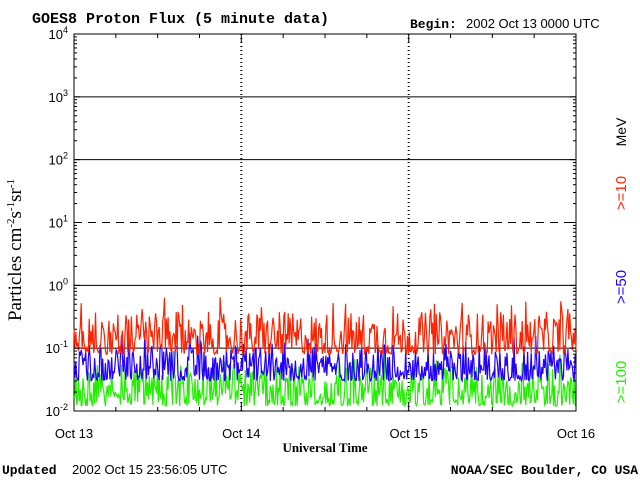  I want to click on y-tick-label-0: 10⁻², so click(57, 410).